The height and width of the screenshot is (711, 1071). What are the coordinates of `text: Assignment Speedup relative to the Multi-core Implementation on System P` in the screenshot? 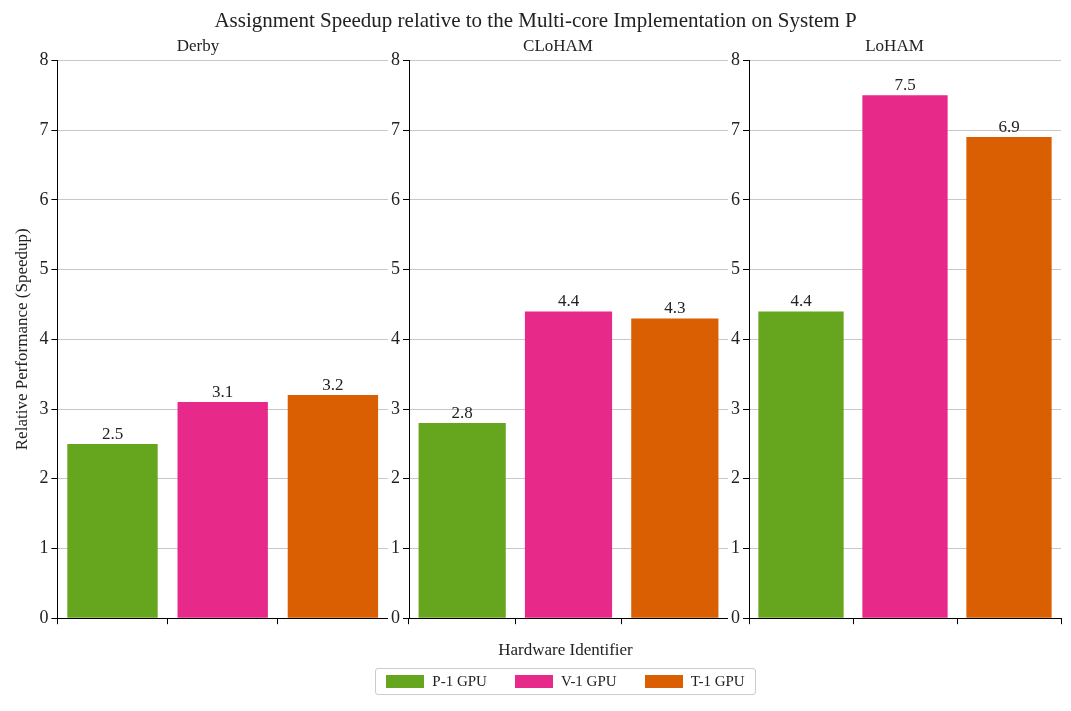 It's located at (535, 20).